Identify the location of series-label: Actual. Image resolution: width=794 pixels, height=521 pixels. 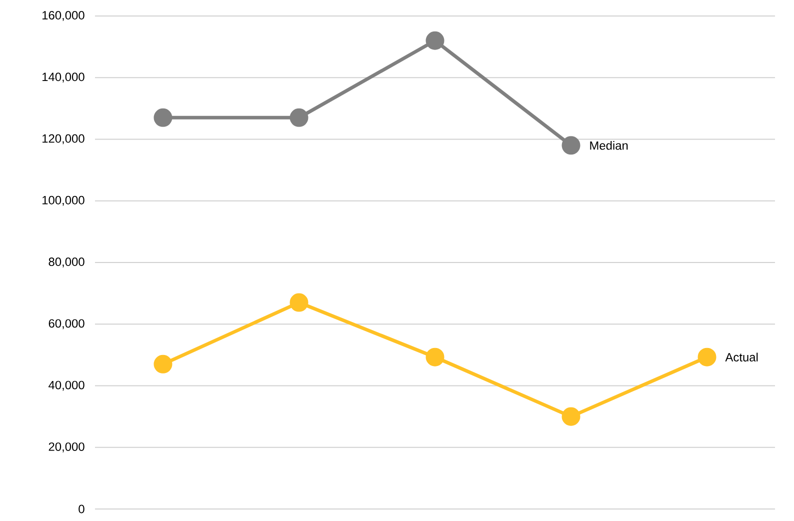
(741, 357).